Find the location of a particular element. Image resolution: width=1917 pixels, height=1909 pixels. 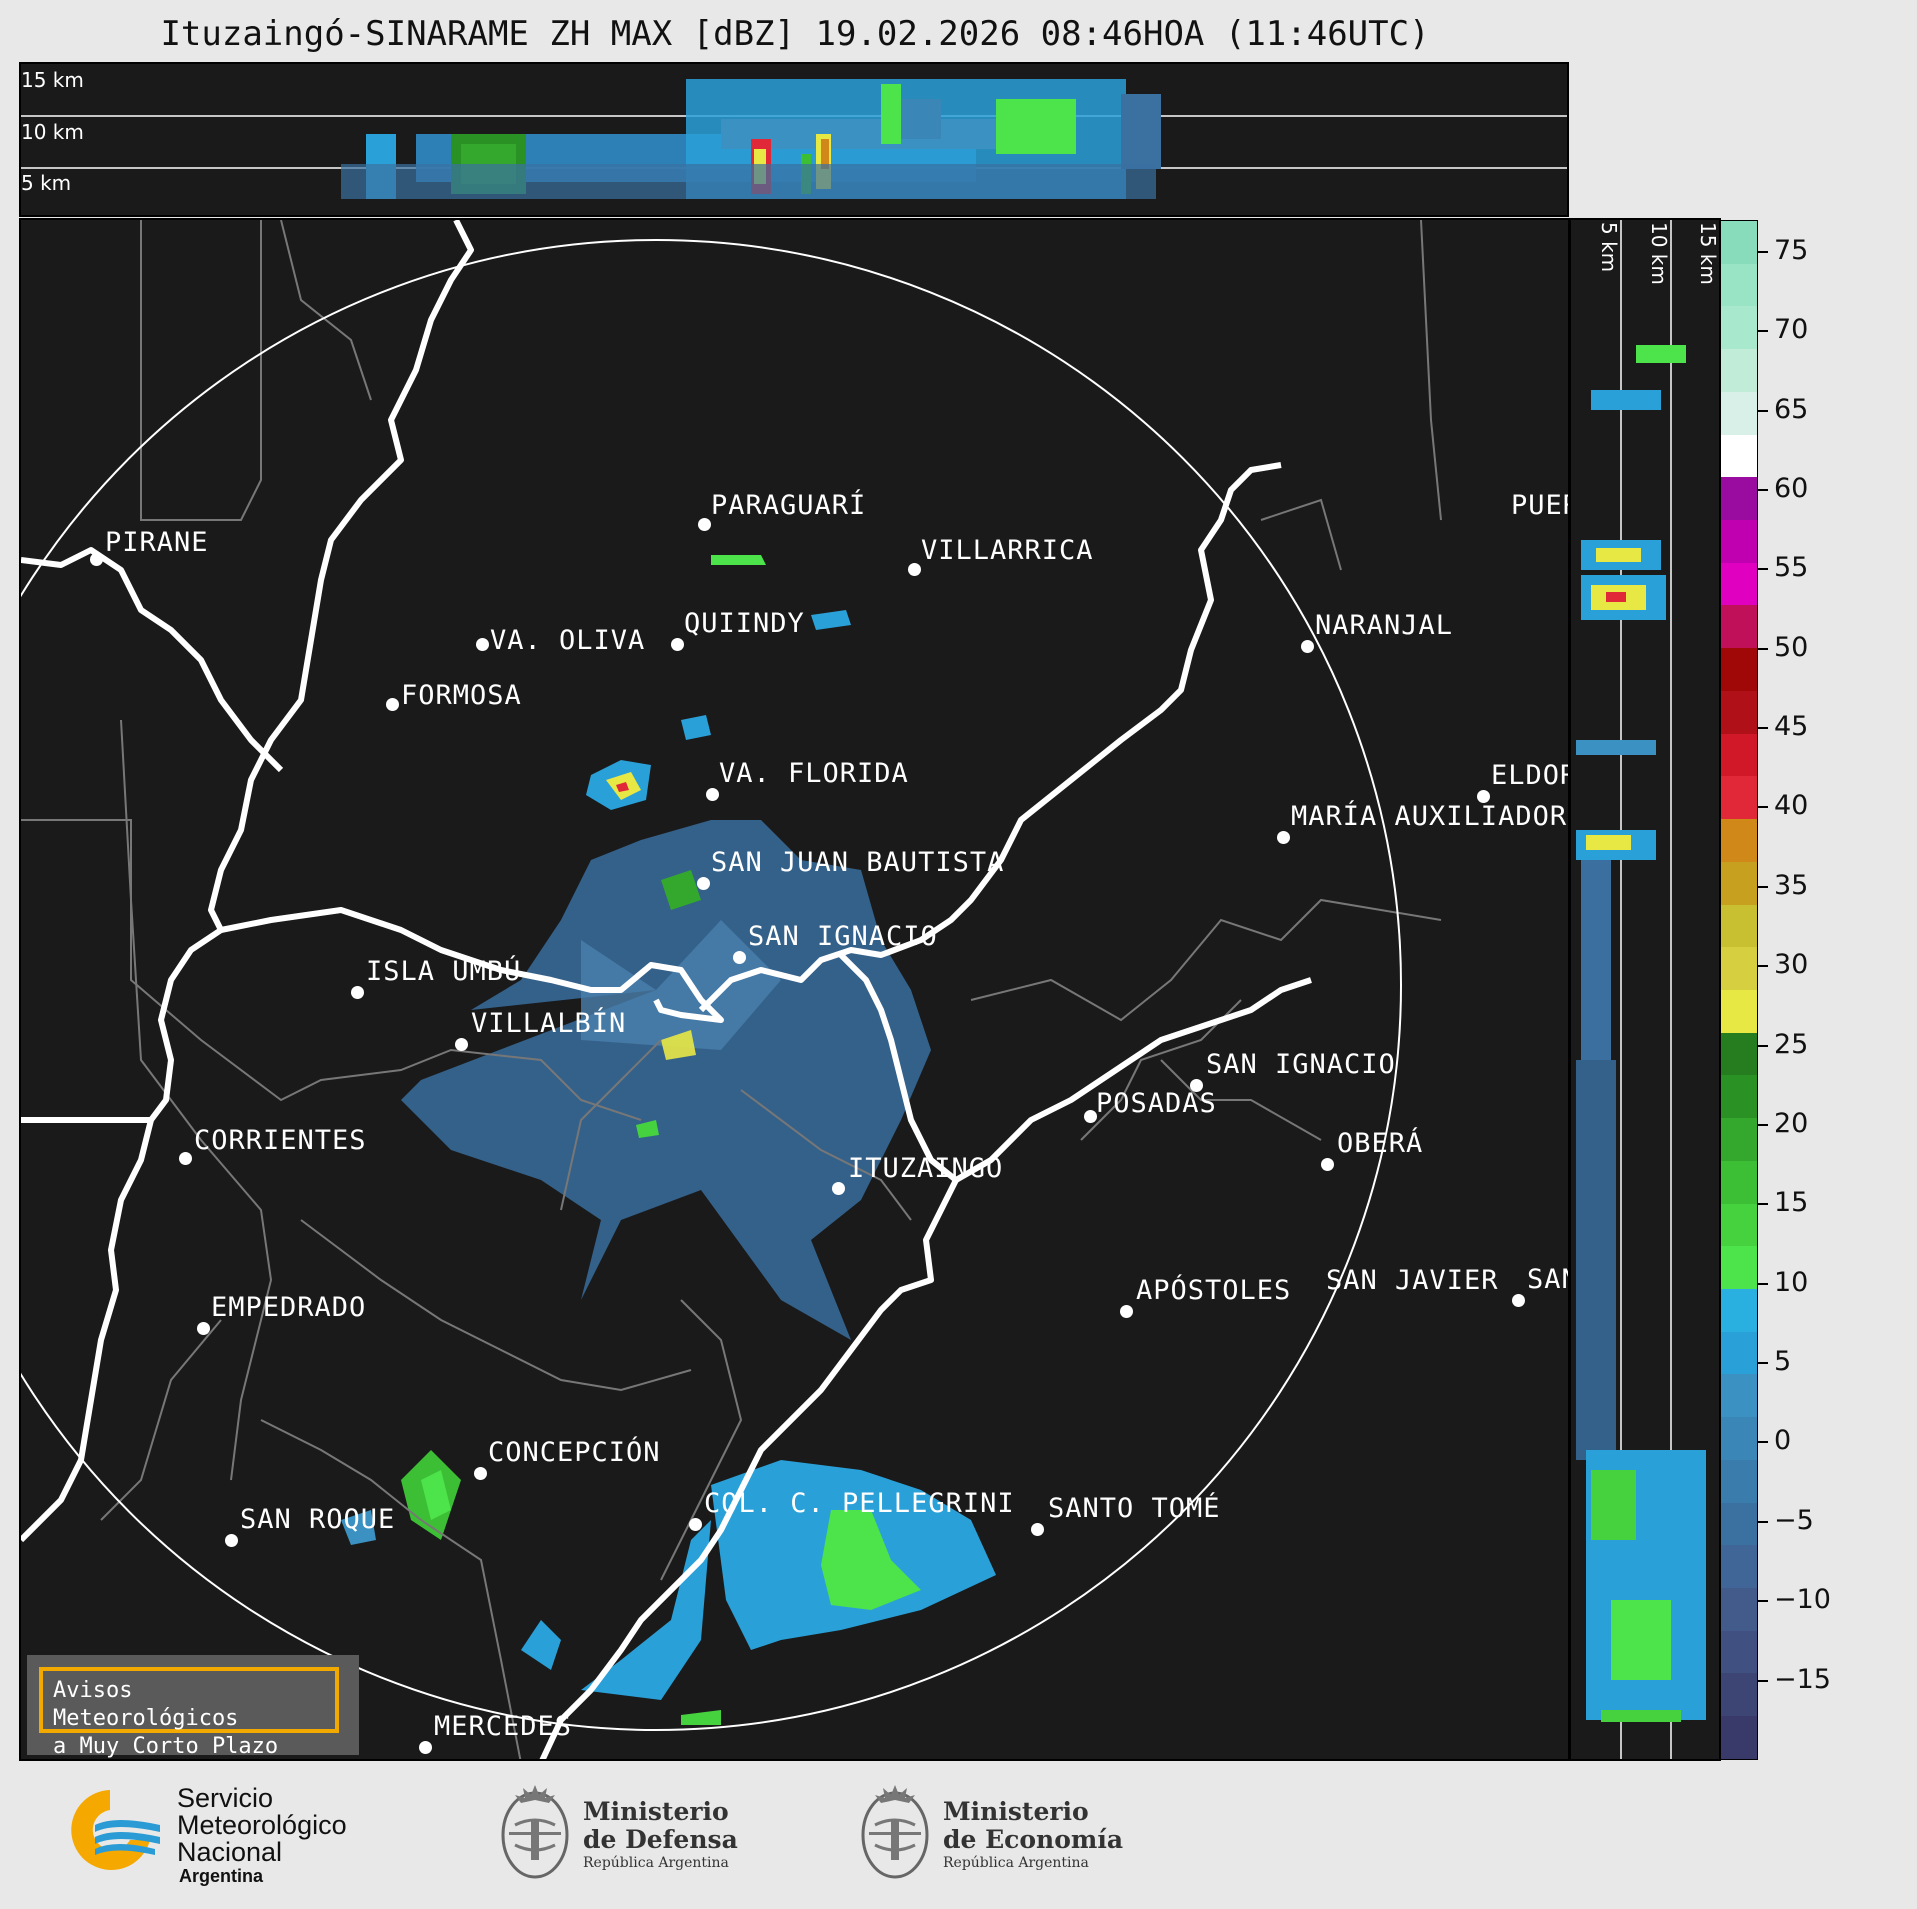

colorbar-tick-label: 10 is located at coordinates (1791, 1282).